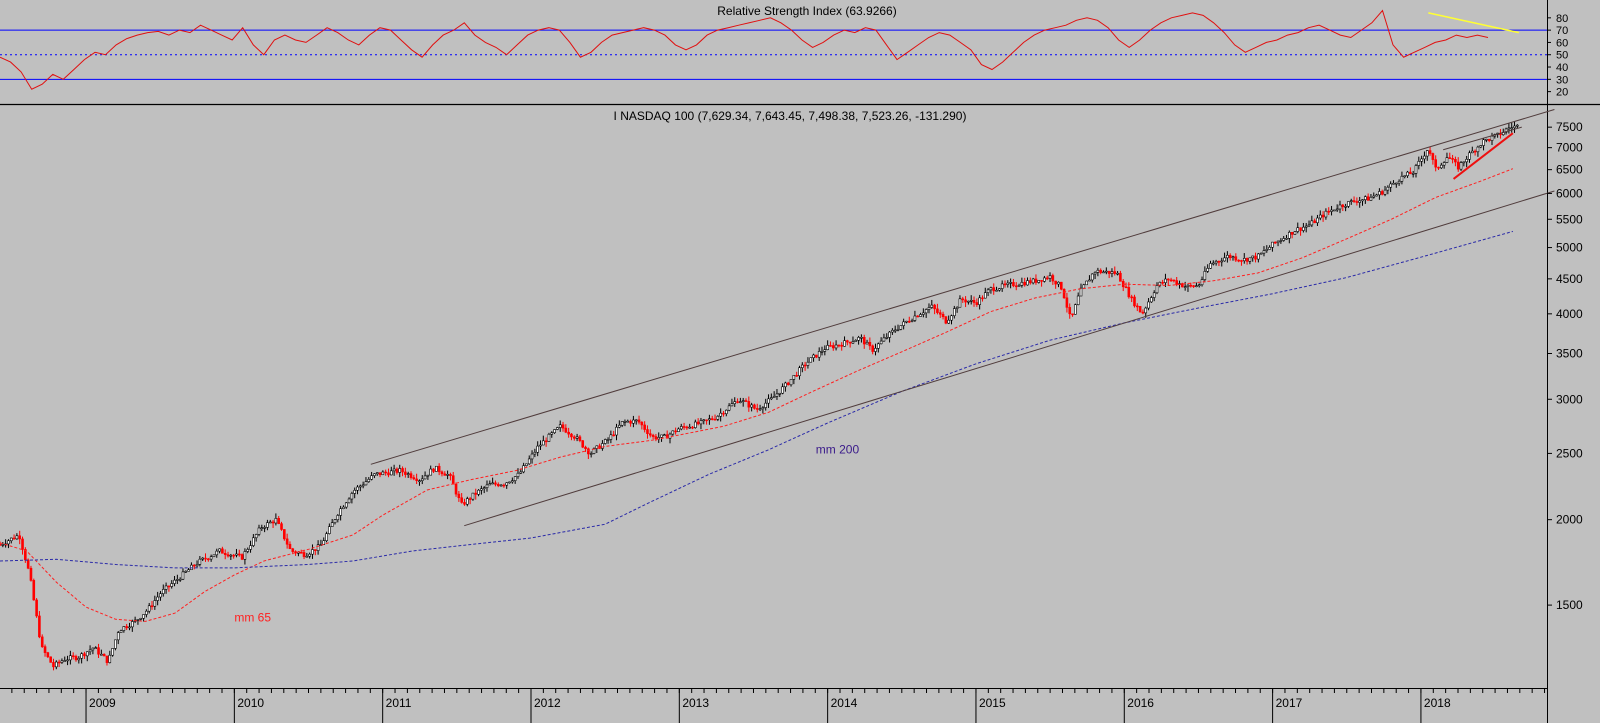 This screenshot has width=1600, height=723. I want to click on rsi-y-tick-label: 40, so click(1562, 68).